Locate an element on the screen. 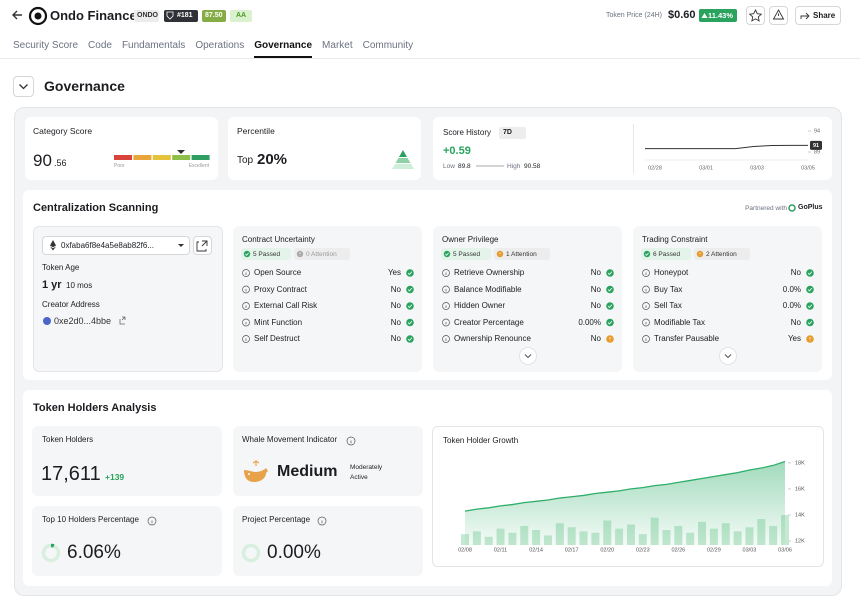  check-name: Sell Tax is located at coordinates (668, 305).